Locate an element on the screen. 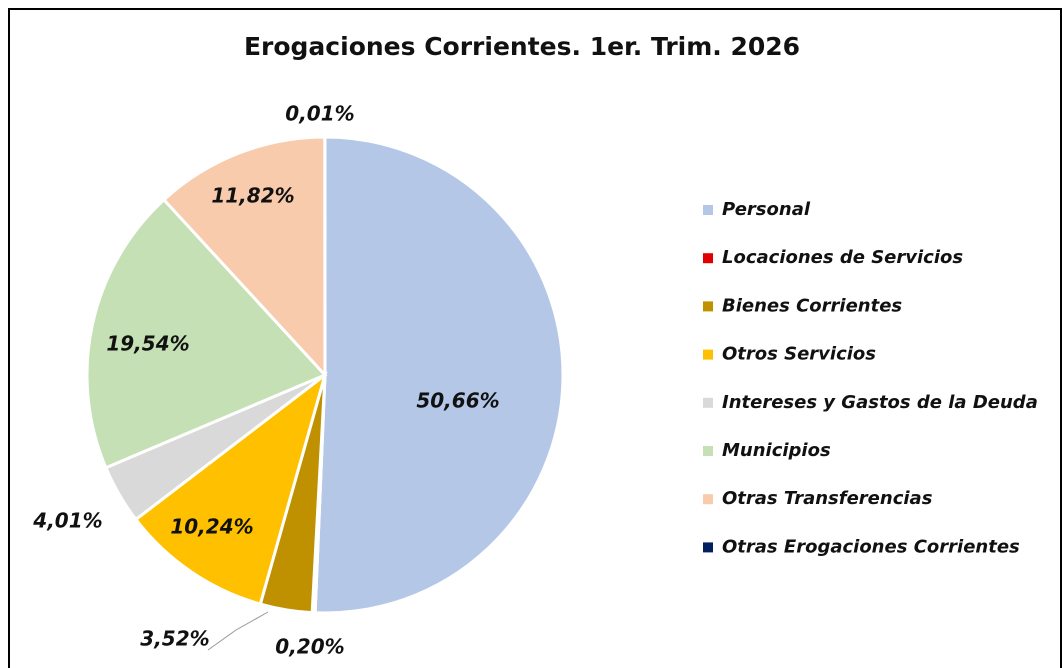 The width and height of the screenshot is (1062, 668). data-label: 11,82% is located at coordinates (252, 196).